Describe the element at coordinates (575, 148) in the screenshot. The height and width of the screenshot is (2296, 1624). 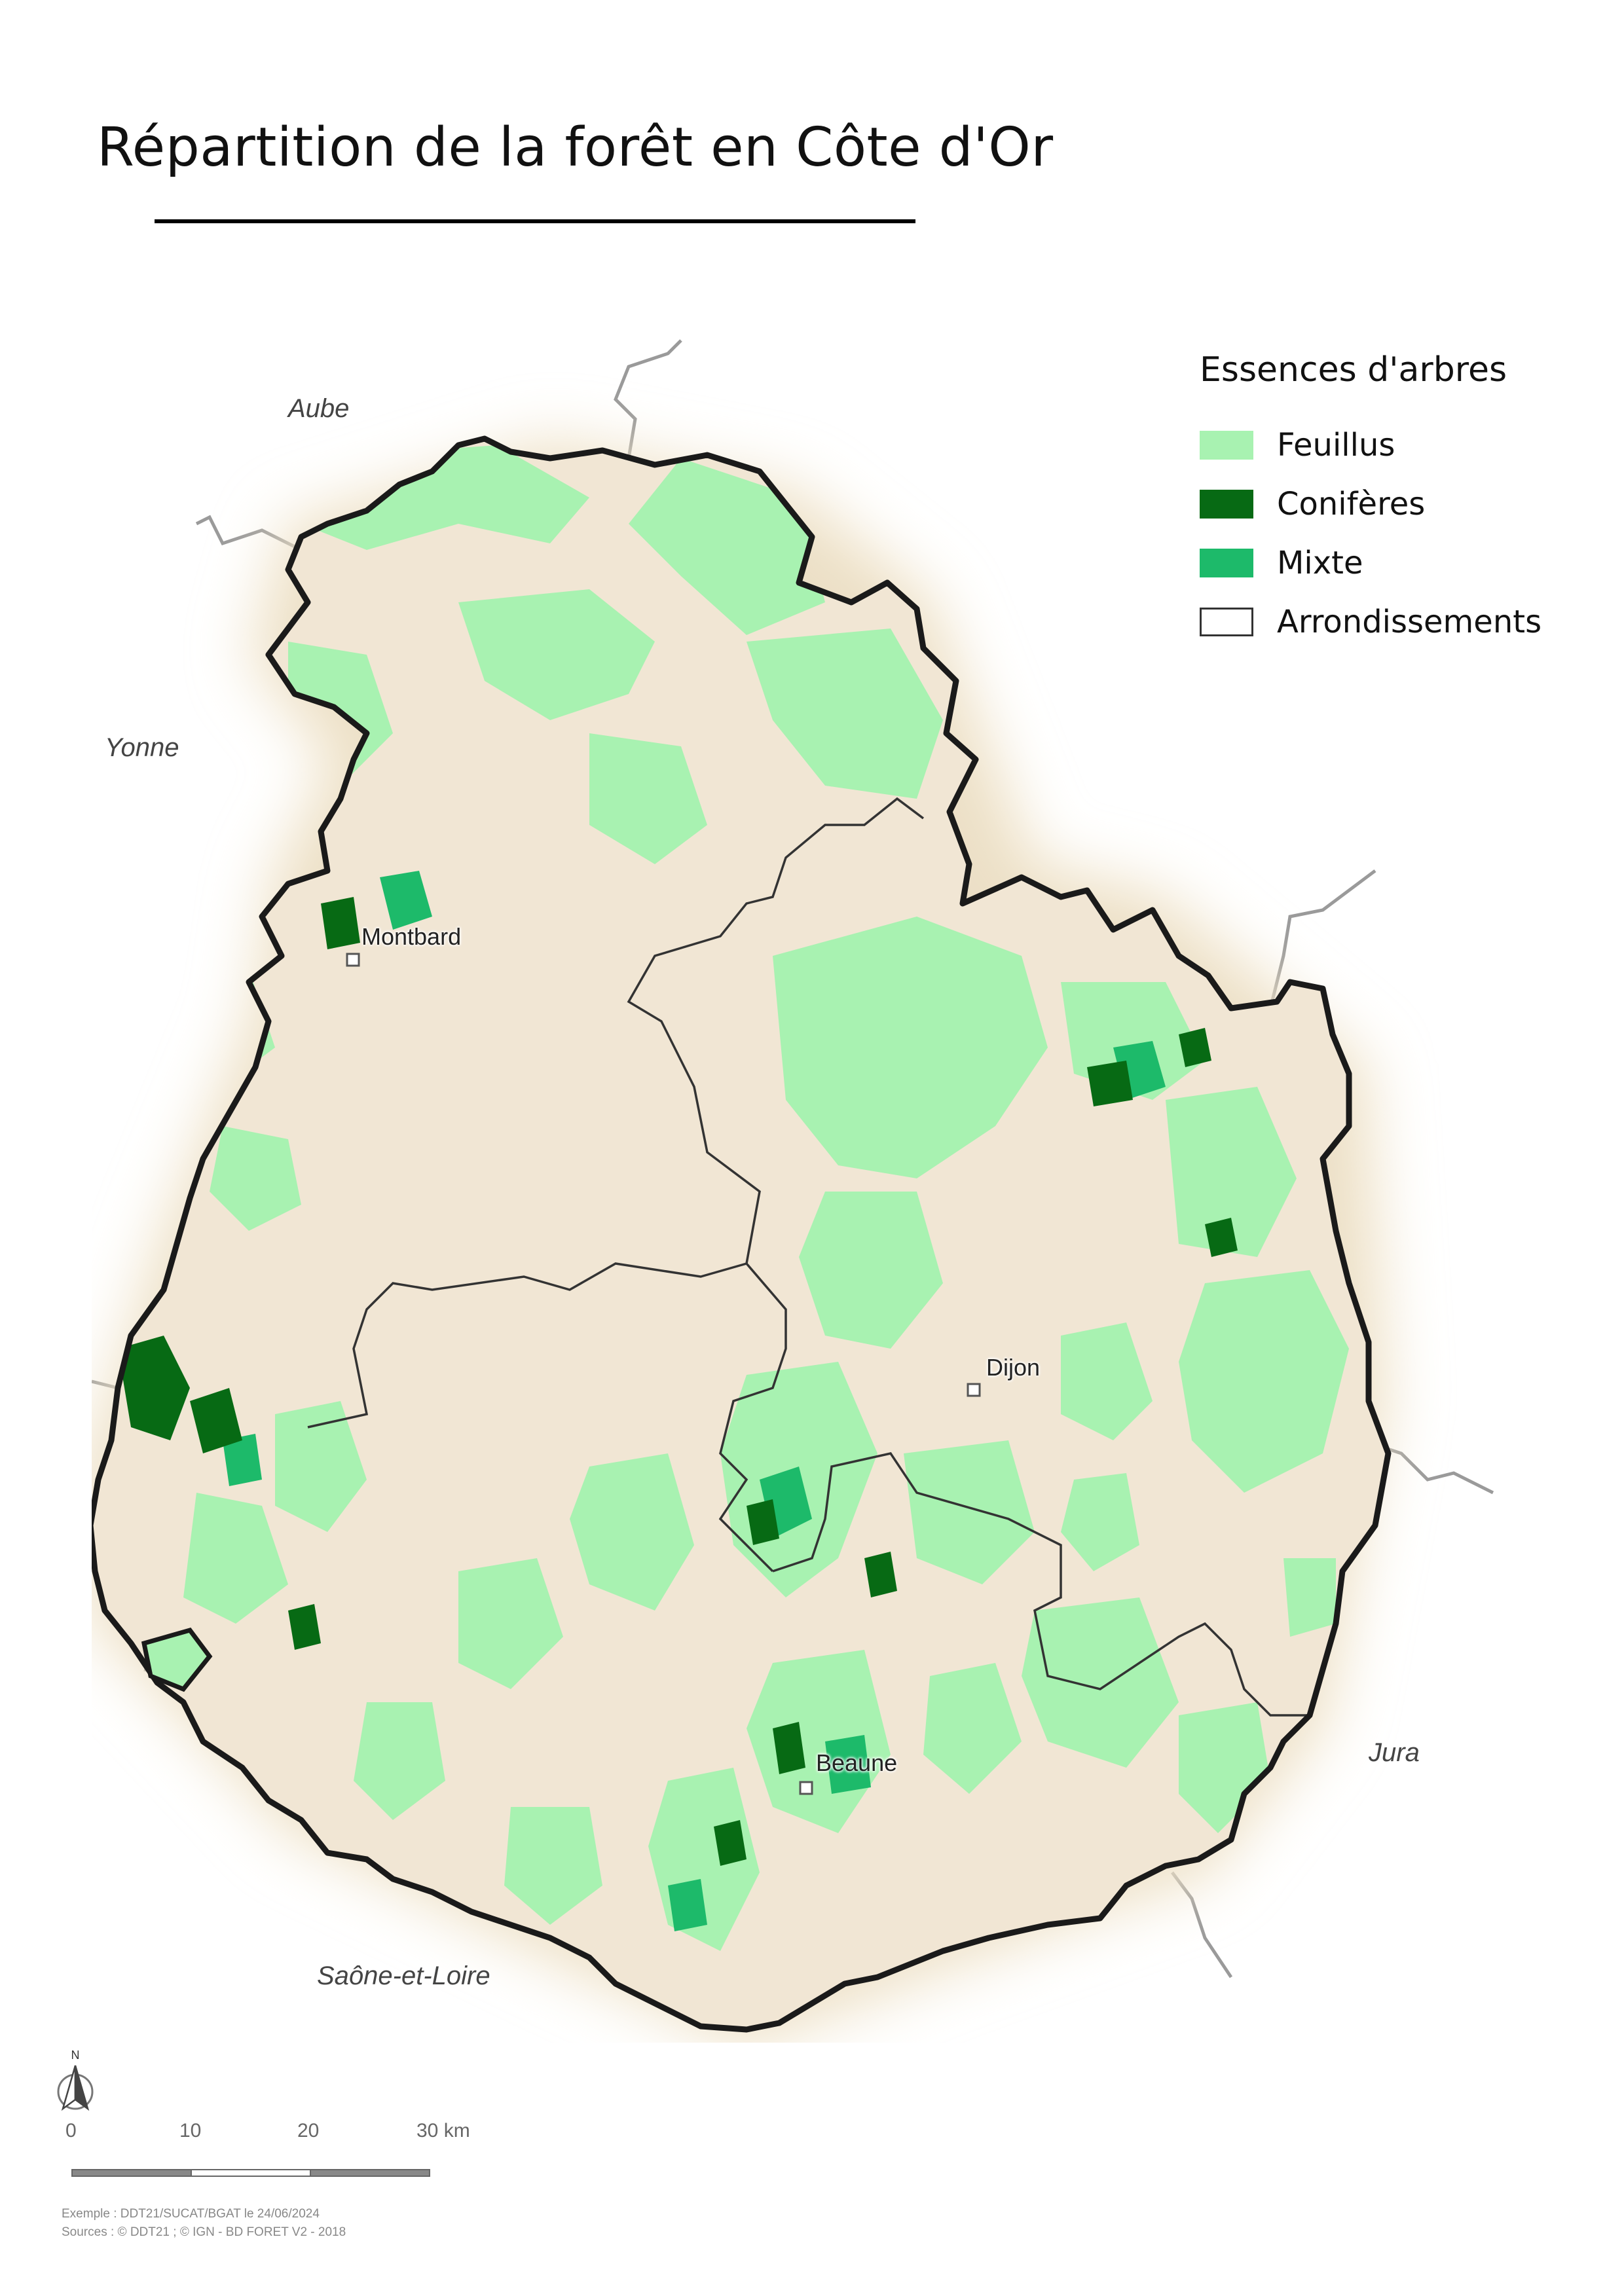
I see `map-title: Répartition de la forêt en Côte d'Or` at that location.